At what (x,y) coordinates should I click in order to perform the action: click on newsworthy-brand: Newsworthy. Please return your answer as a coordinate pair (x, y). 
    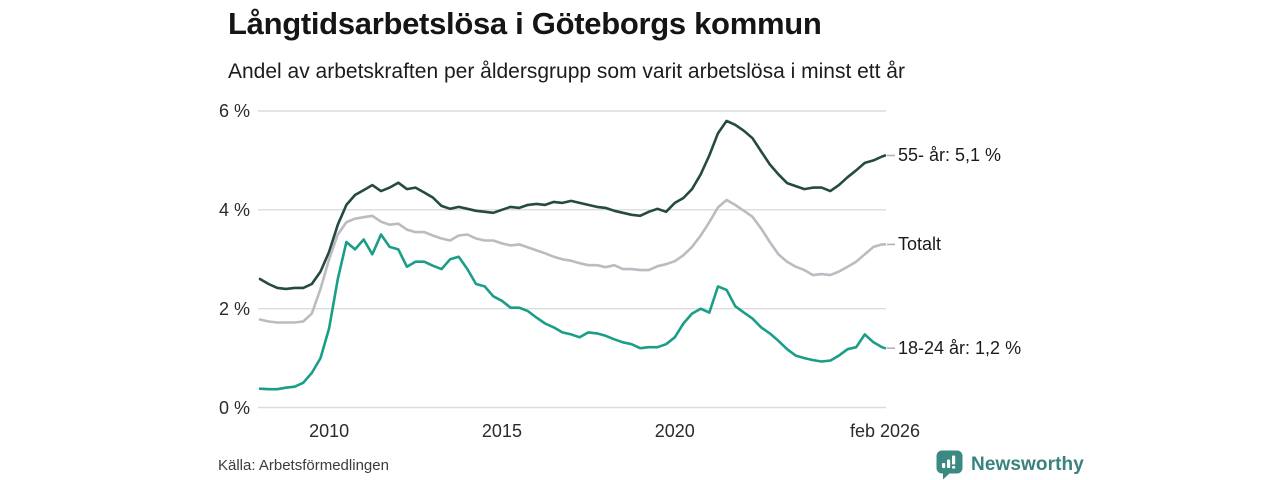
    Looking at the image, I should click on (1010, 465).